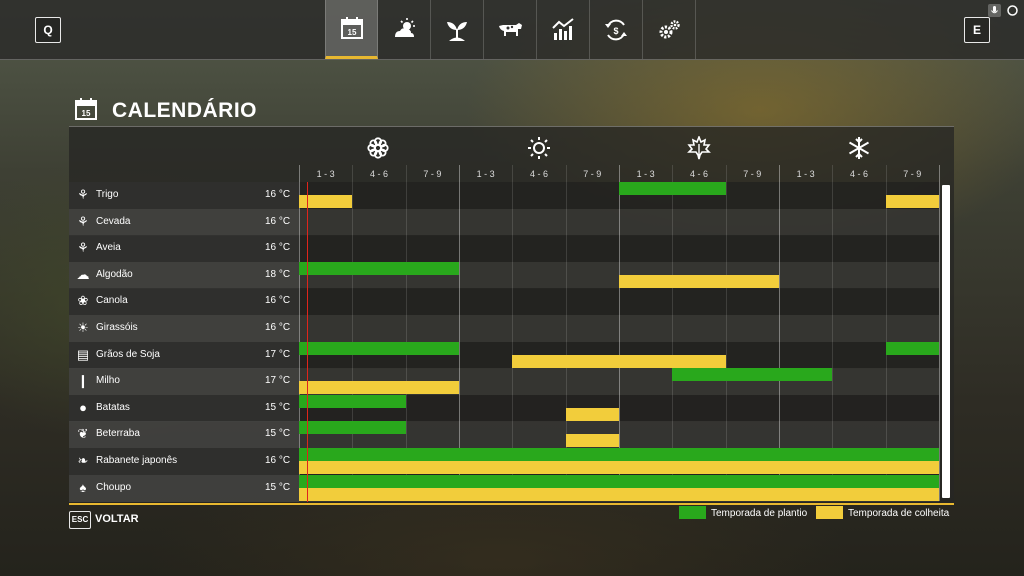  What do you see at coordinates (112, 301) in the screenshot?
I see `crop-name: Canola` at bounding box center [112, 301].